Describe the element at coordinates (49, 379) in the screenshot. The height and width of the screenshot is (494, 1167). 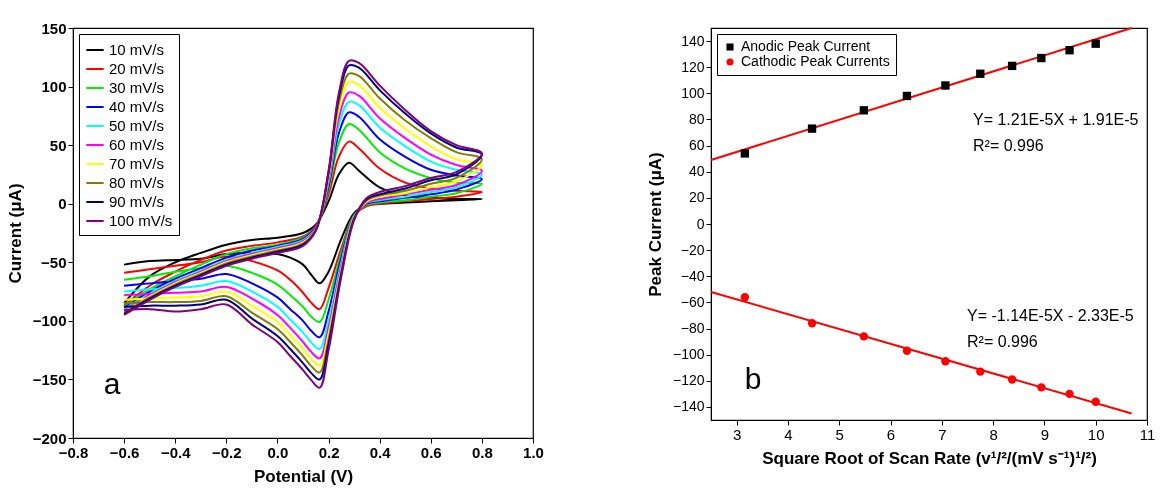
I see `y-tick-label: −150` at that location.